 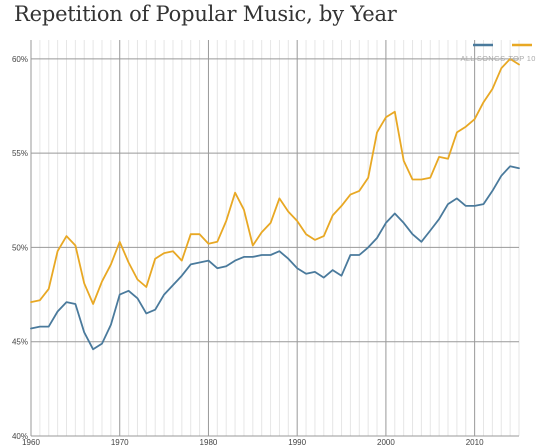 I want to click on y-tick-label: 50%, so click(x=20, y=247).